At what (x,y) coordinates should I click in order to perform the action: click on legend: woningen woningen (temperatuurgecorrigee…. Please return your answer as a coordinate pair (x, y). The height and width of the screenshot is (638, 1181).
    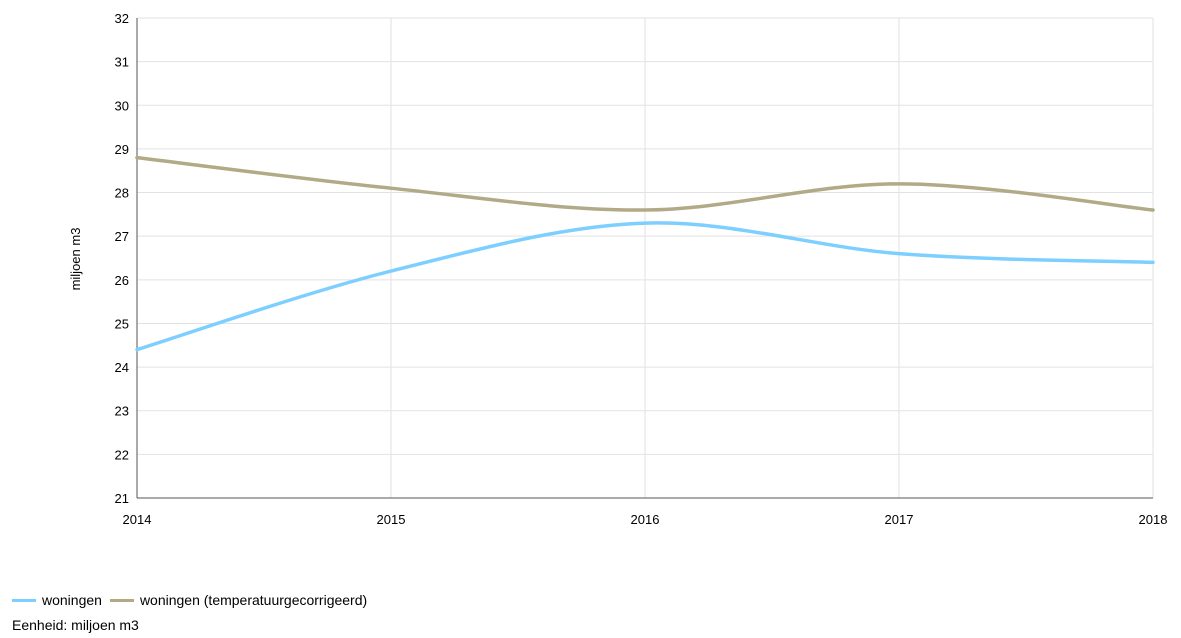
    Looking at the image, I should click on (193, 600).